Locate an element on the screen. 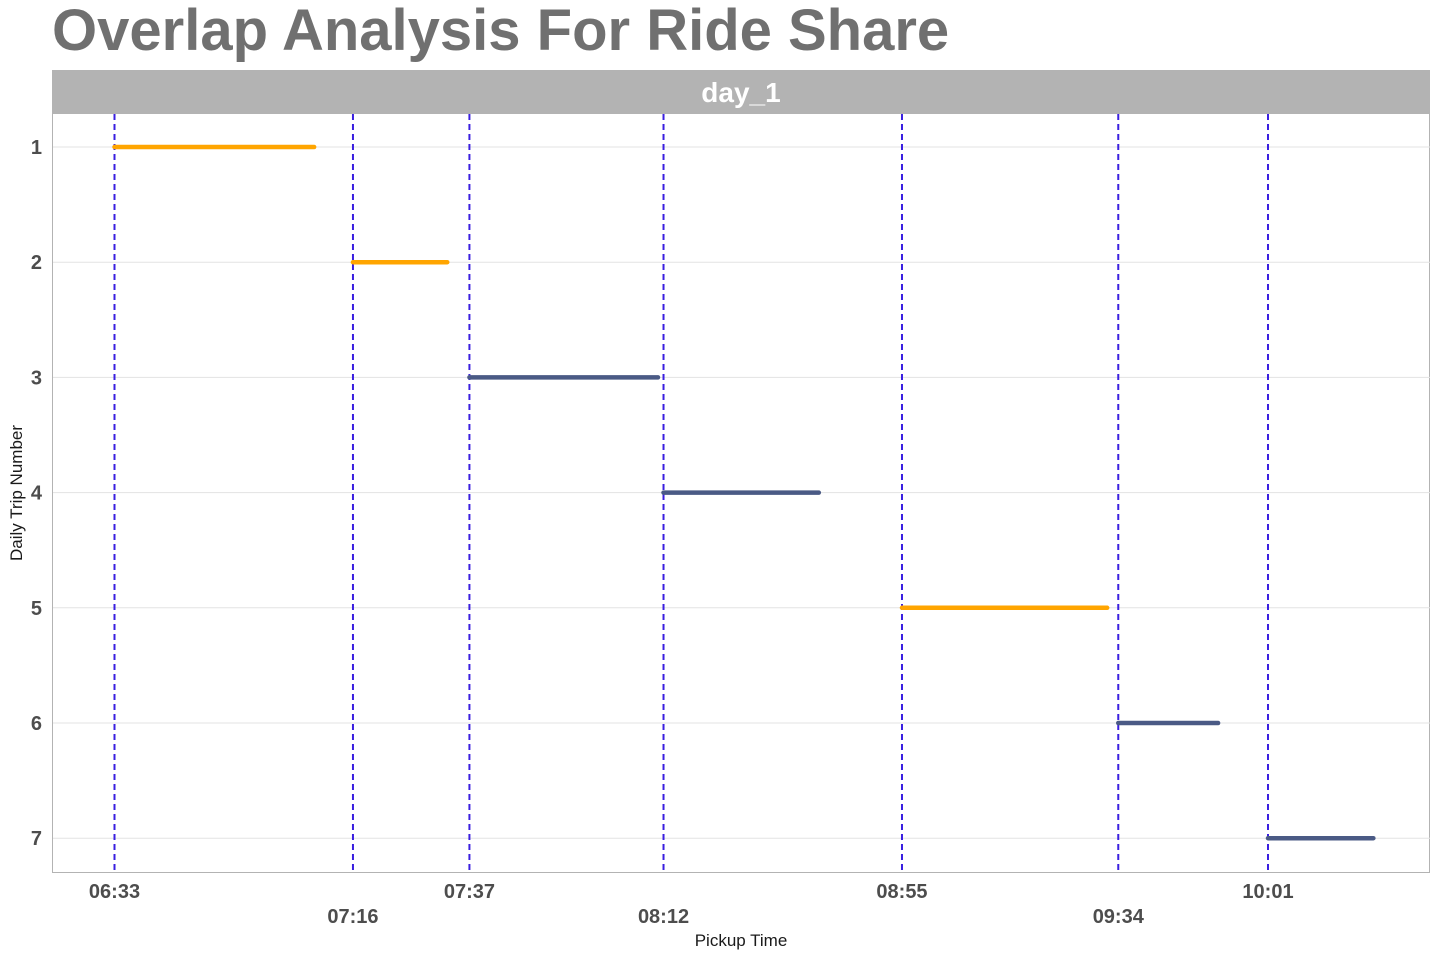 The image size is (1440, 960). x-tick-label-1001: 10:01 is located at coordinates (1267, 892).